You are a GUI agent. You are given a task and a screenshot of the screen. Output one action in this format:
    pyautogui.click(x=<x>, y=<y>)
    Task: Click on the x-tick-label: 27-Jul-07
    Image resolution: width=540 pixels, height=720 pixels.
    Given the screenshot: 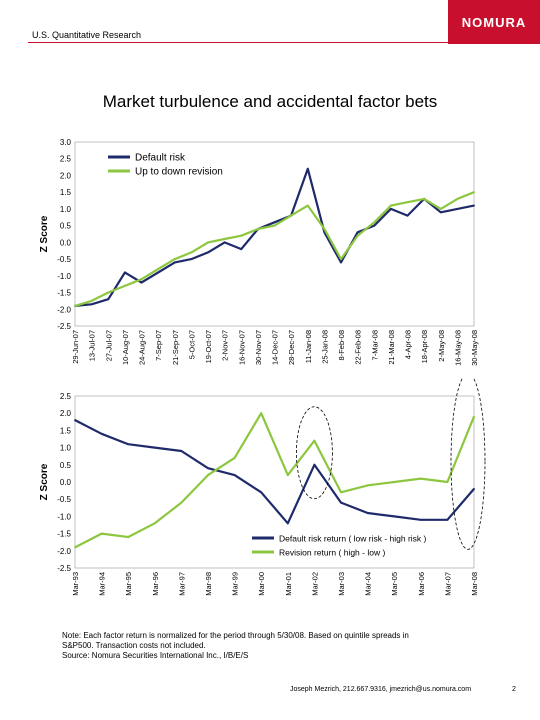 What is the action you would take?
    pyautogui.click(x=108, y=345)
    